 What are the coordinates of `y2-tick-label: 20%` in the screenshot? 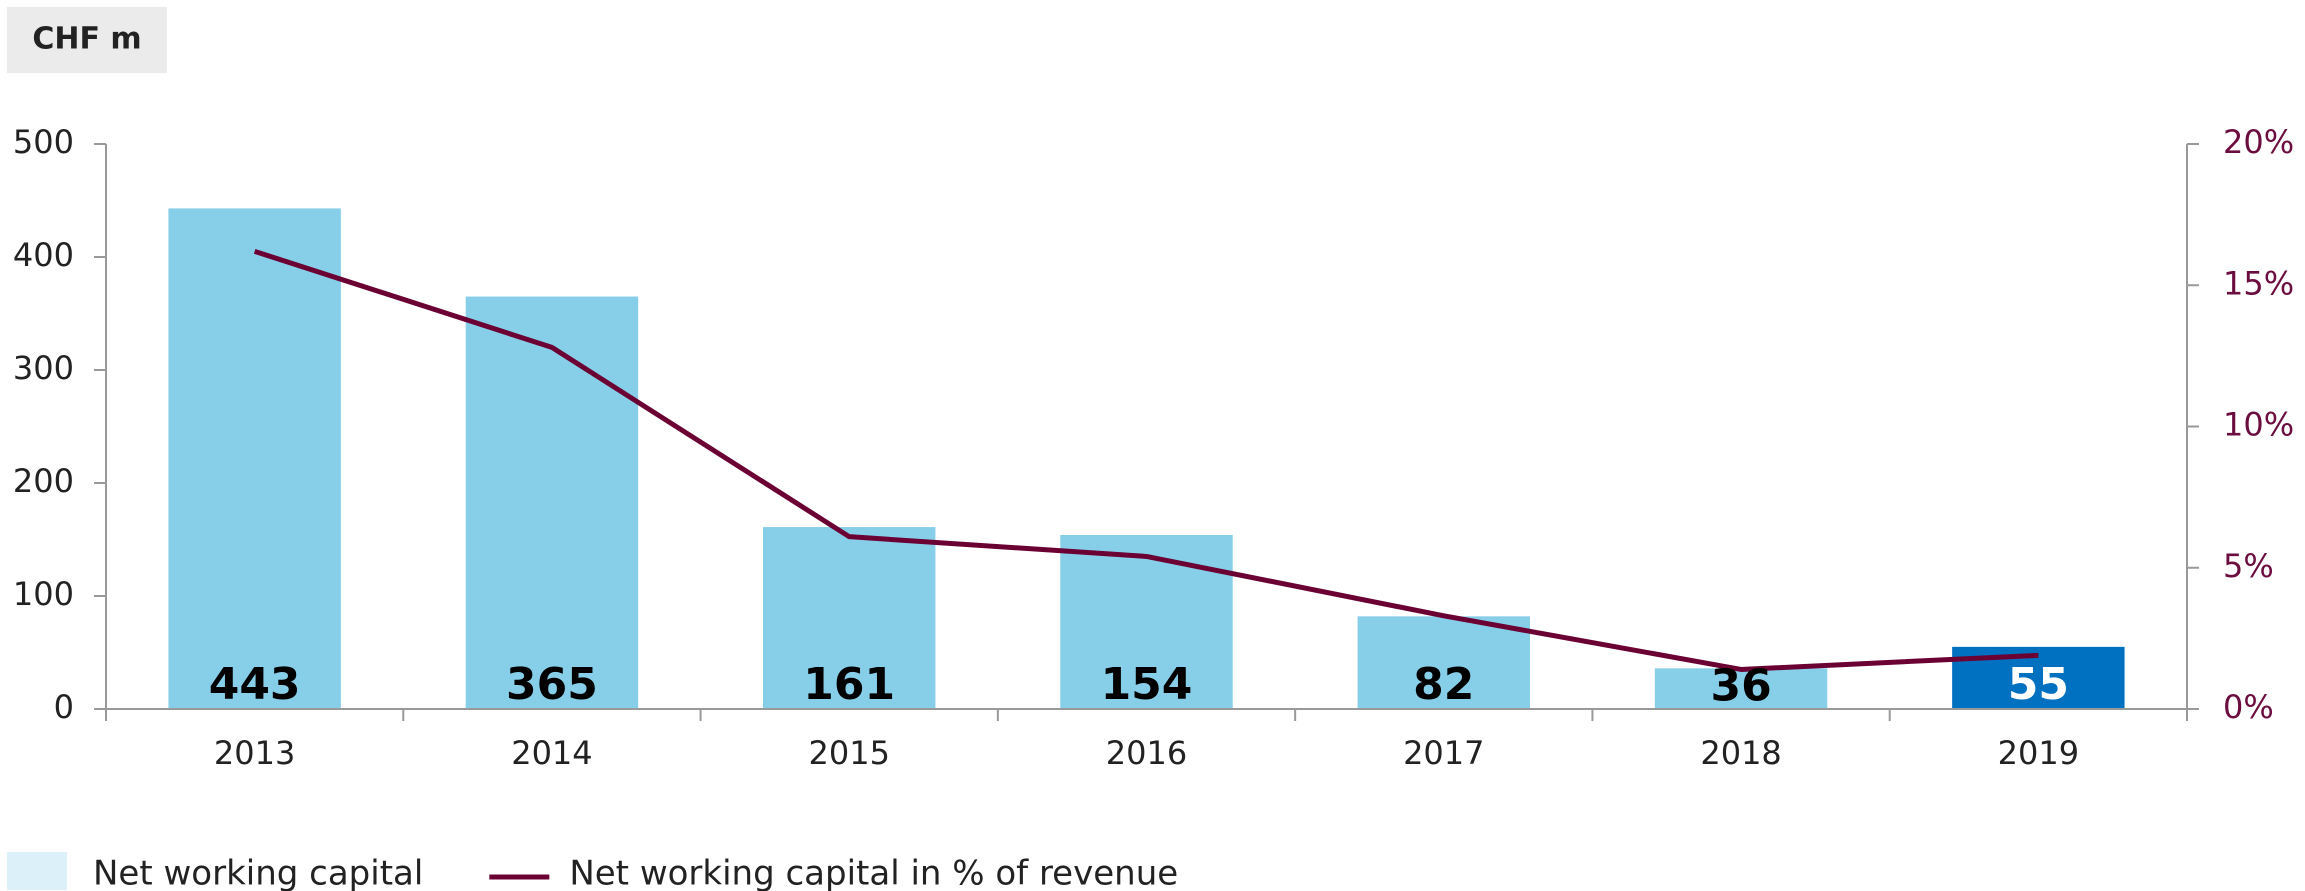 It's located at (2258, 142).